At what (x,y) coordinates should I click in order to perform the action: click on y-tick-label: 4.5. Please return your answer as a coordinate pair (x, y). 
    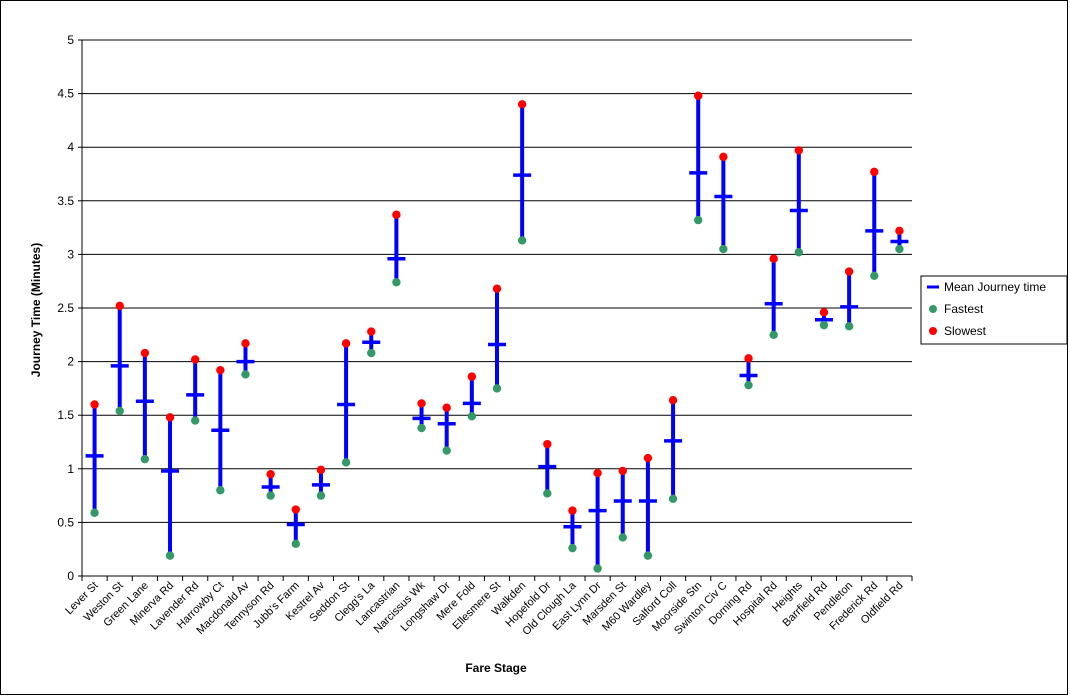
    Looking at the image, I should click on (65, 94).